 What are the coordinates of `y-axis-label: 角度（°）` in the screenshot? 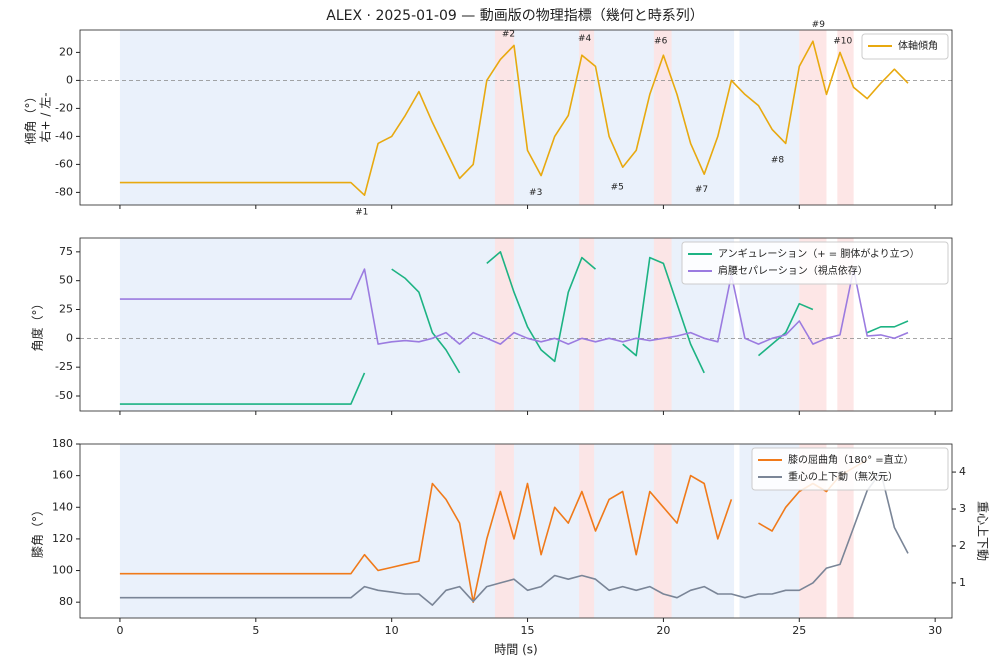 It's located at (37, 324).